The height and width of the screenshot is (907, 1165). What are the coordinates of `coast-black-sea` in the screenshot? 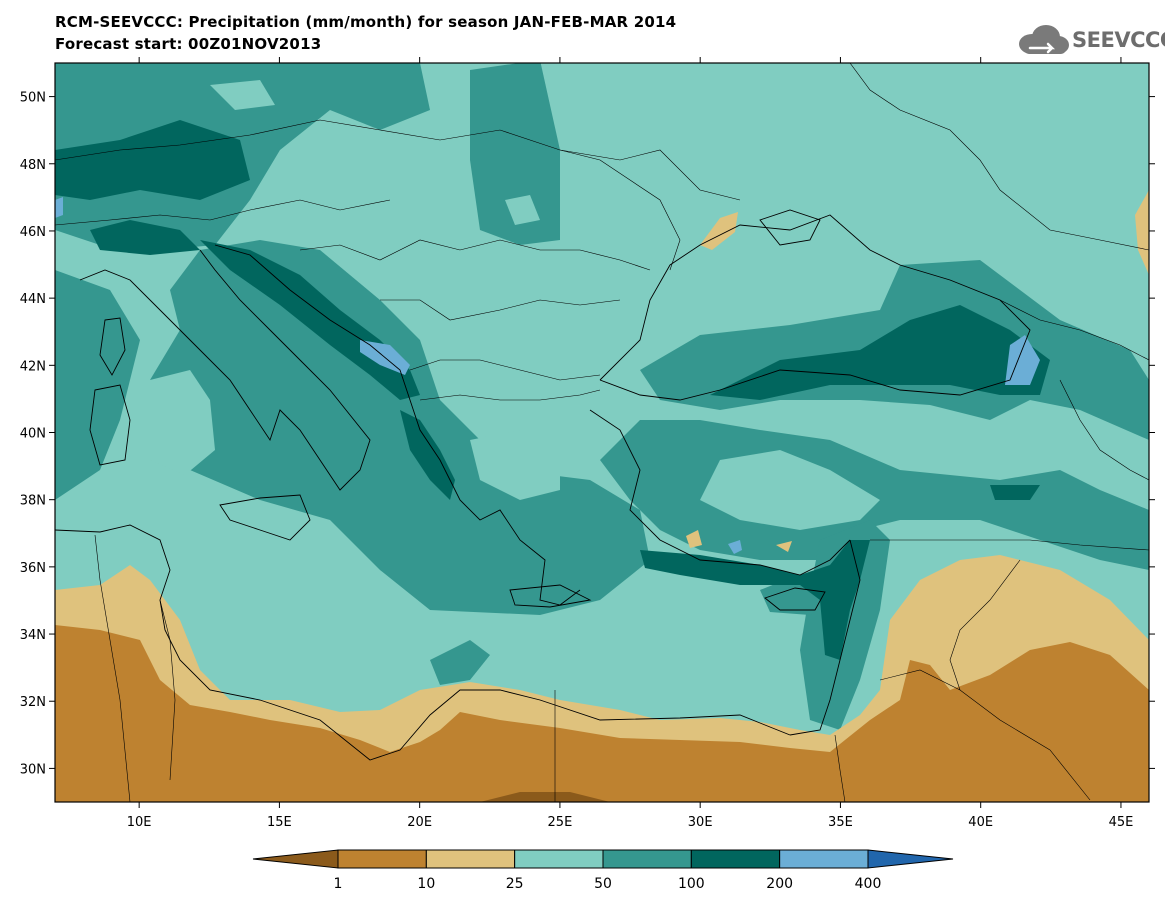 It's located at (815, 307).